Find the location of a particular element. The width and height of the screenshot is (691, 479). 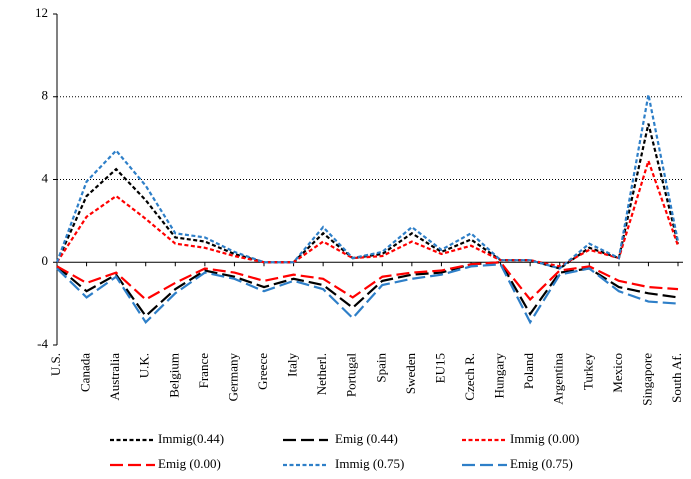

legend-label: Immig (0.75) is located at coordinates (369, 463).